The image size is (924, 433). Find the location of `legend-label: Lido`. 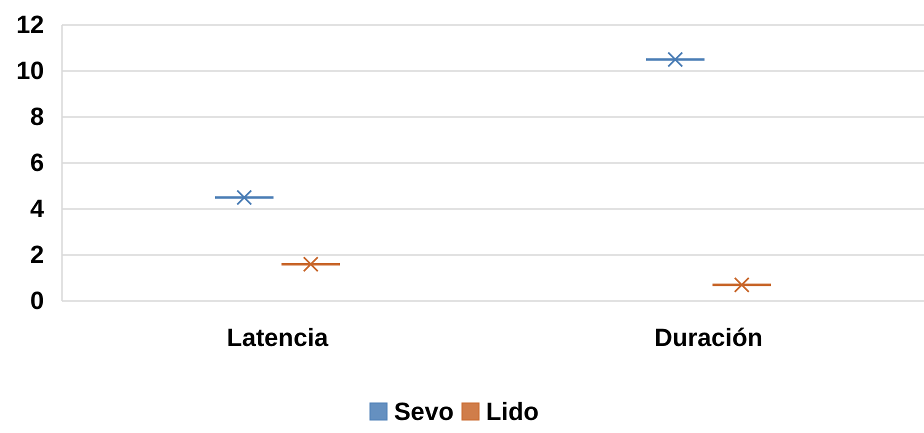

legend-label: Lido is located at coordinates (512, 412).